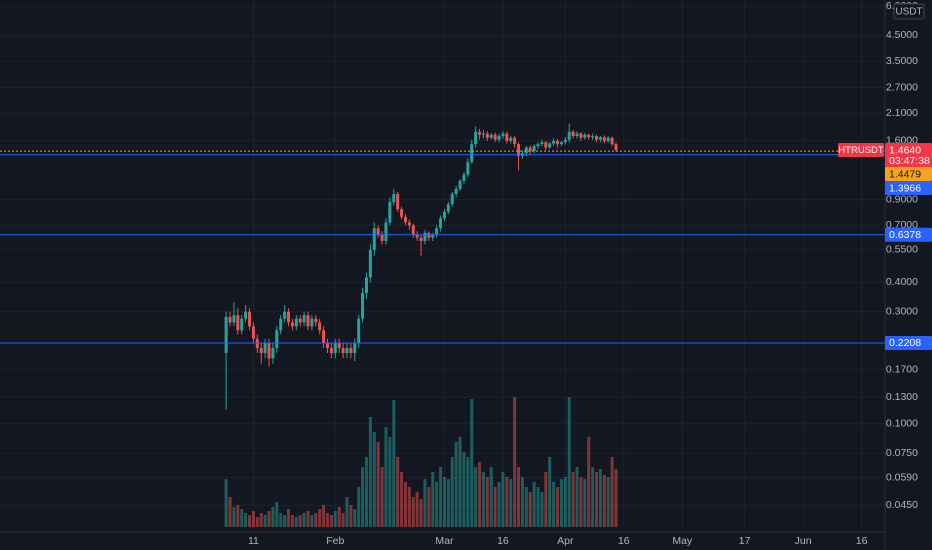 Image resolution: width=932 pixels, height=550 pixels. Describe the element at coordinates (905, 235) in the screenshot. I see `price-label: 0.6378` at that location.